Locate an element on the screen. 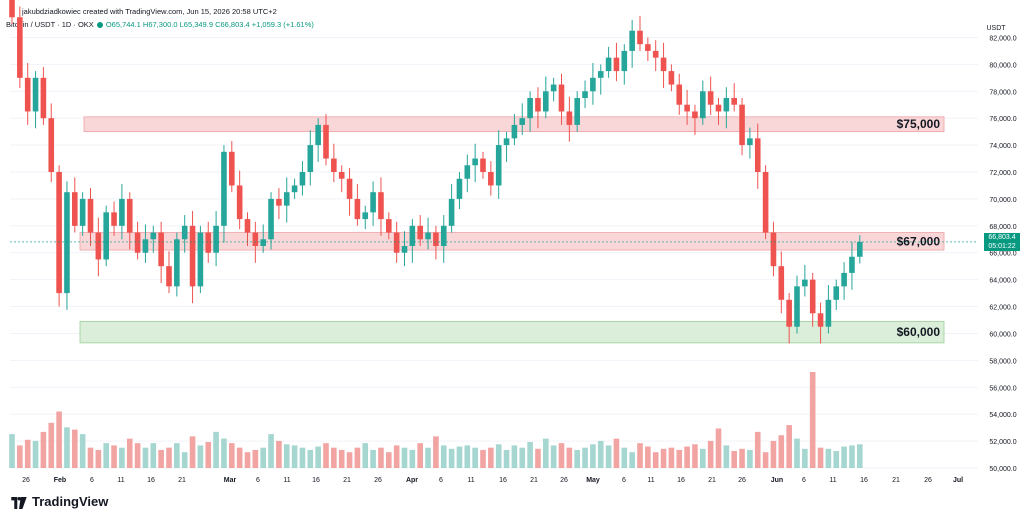 The height and width of the screenshot is (518, 1024). y-tick-label: 72,000.0 is located at coordinates (1002, 173).